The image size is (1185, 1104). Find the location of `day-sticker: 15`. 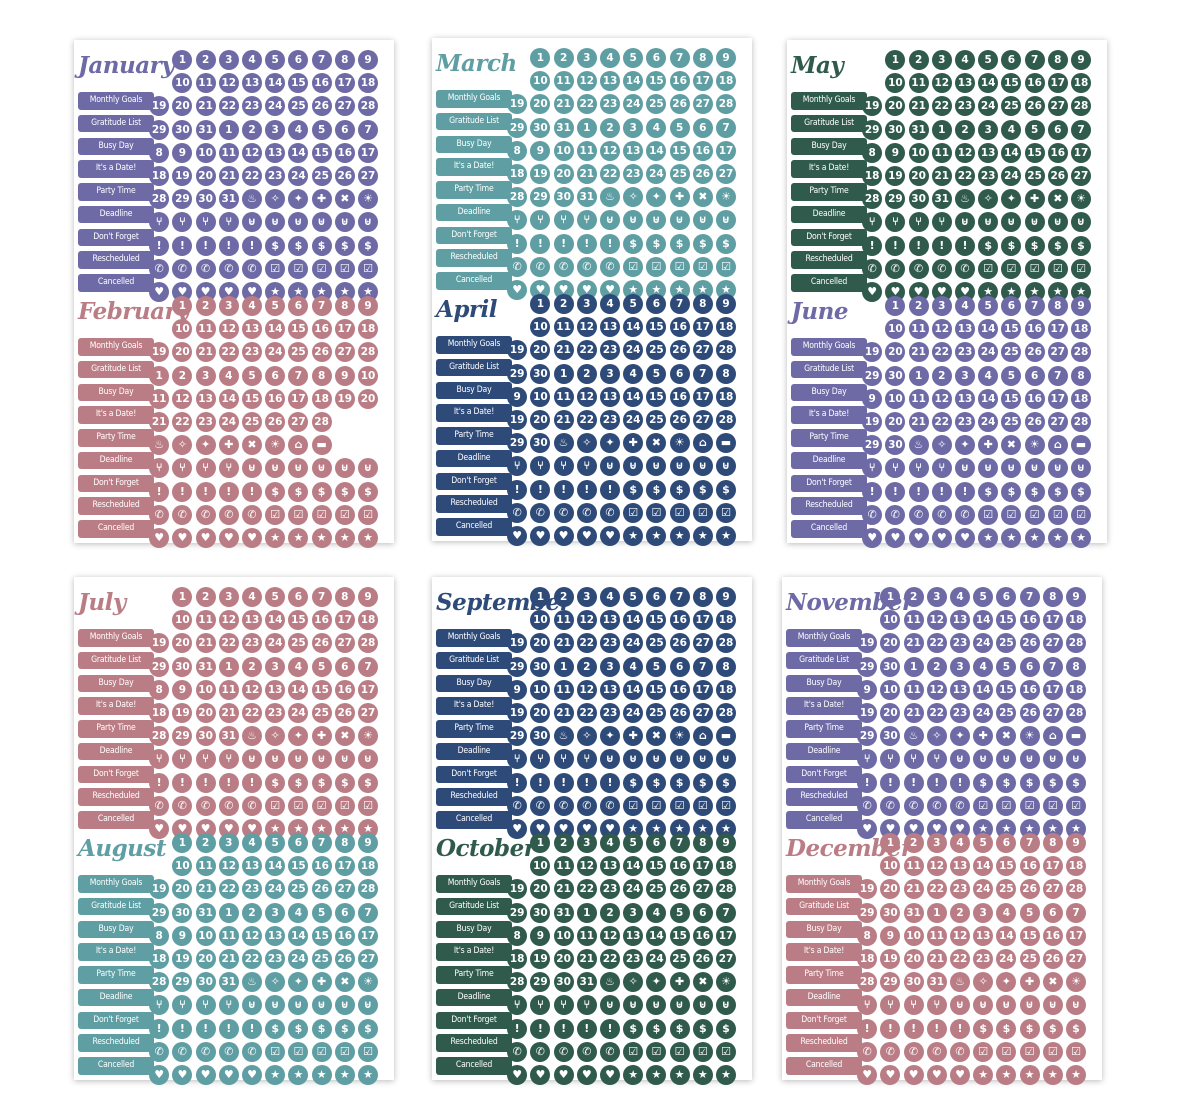

day-sticker: 15 is located at coordinates (298, 83).